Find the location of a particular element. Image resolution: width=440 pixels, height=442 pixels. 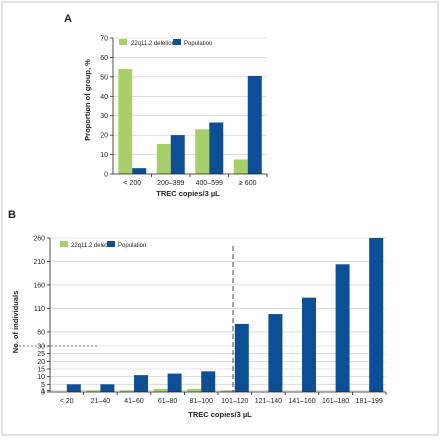

panel-a-letter: A is located at coordinates (68, 19).